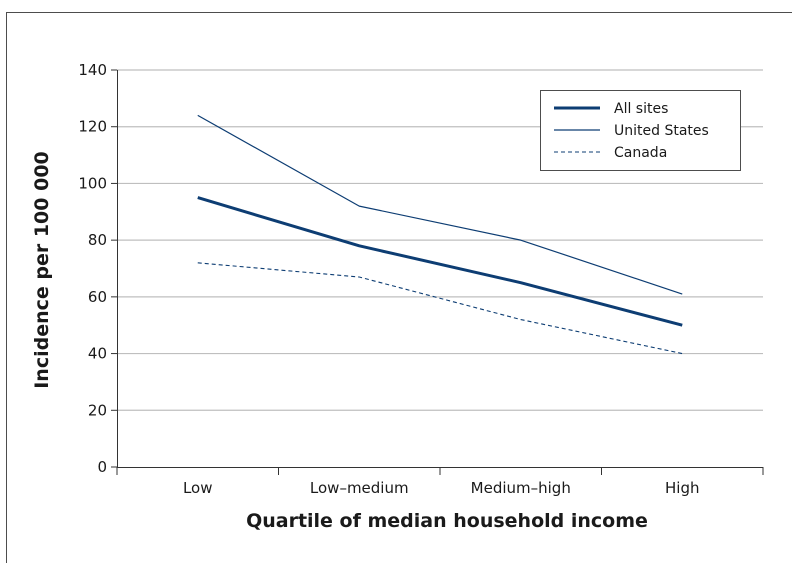 This screenshot has height=567, width=792. What do you see at coordinates (97, 354) in the screenshot?
I see `y-tick-label: 40` at bounding box center [97, 354].